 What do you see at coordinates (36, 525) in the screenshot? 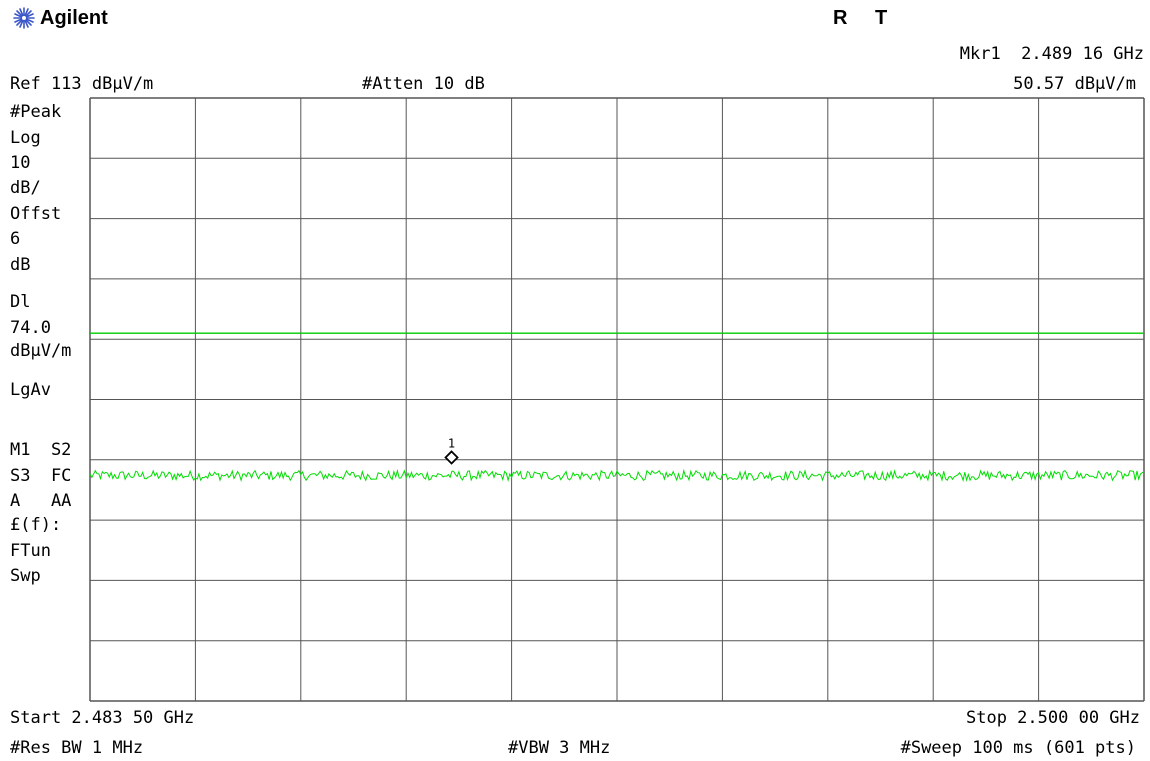
I see `side-annotation-line: £(f):` at bounding box center [36, 525].